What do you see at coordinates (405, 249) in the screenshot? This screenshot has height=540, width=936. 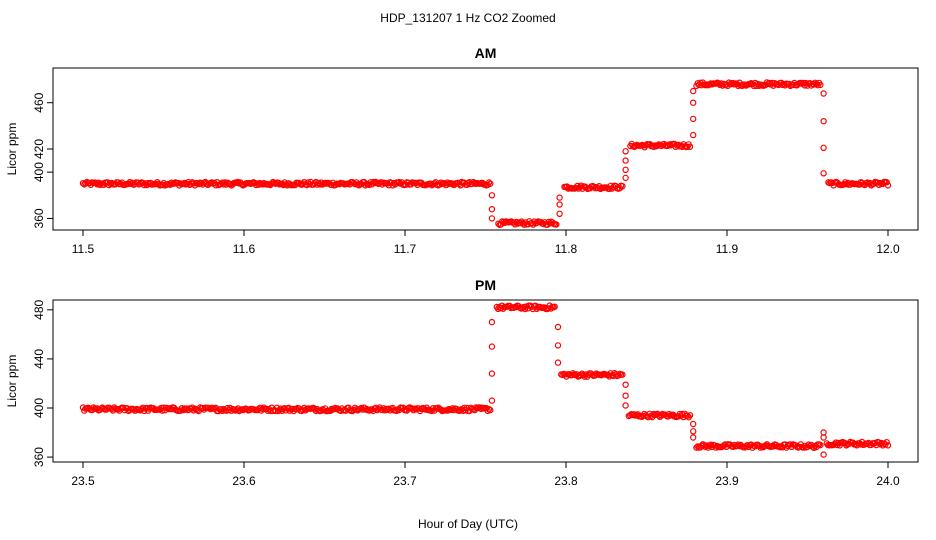 I see `x-tick-label: 11.7` at bounding box center [405, 249].